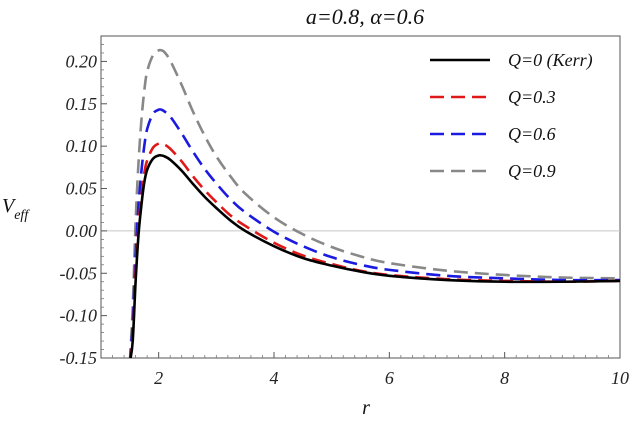  What do you see at coordinates (82, 231) in the screenshot?
I see `y-tick-label: 0.00` at bounding box center [82, 231].